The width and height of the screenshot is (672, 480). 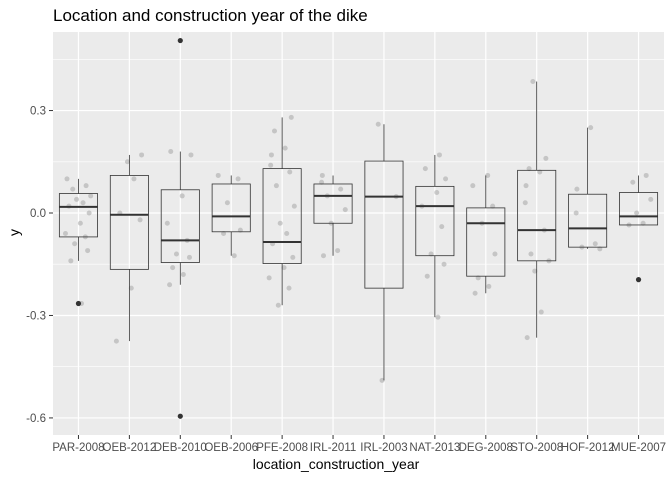 What do you see at coordinates (36, 316) in the screenshot?
I see `y-tick-label: -0.3` at bounding box center [36, 316].